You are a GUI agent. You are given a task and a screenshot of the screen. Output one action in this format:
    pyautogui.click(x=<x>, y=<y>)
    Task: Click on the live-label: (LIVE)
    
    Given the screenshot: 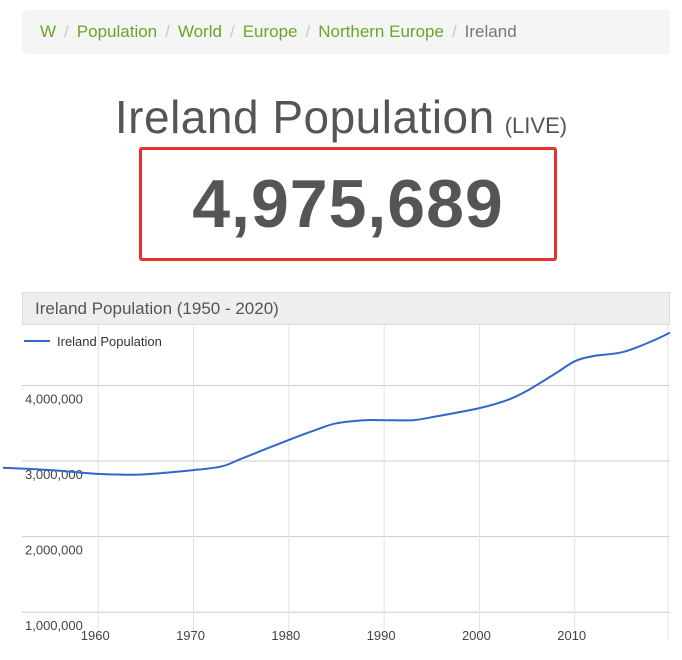 What is the action you would take?
    pyautogui.click(x=536, y=125)
    